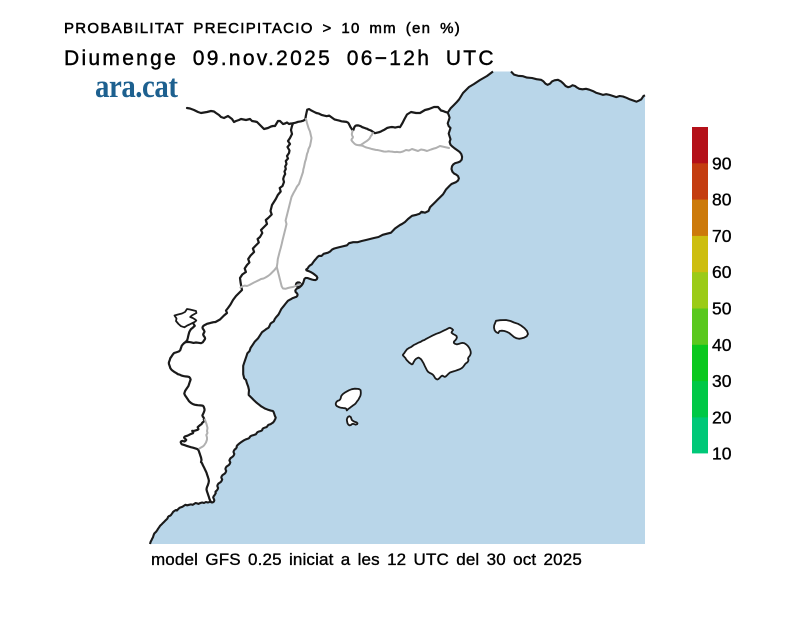  Describe the element at coordinates (722, 236) in the screenshot. I see `svg-text: 70` at that location.